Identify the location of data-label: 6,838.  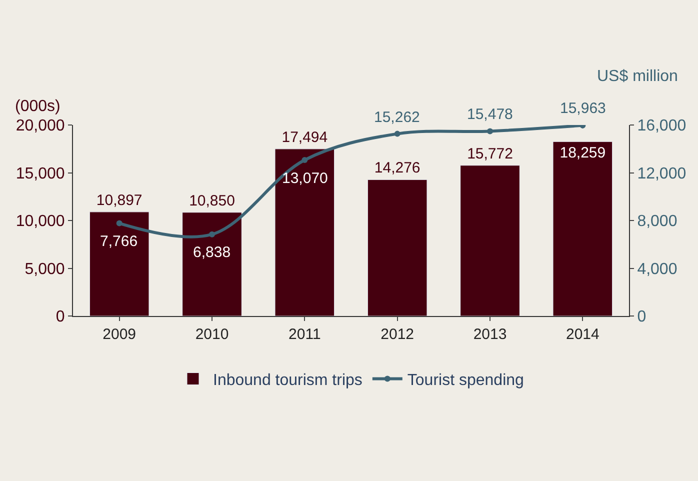
(212, 252).